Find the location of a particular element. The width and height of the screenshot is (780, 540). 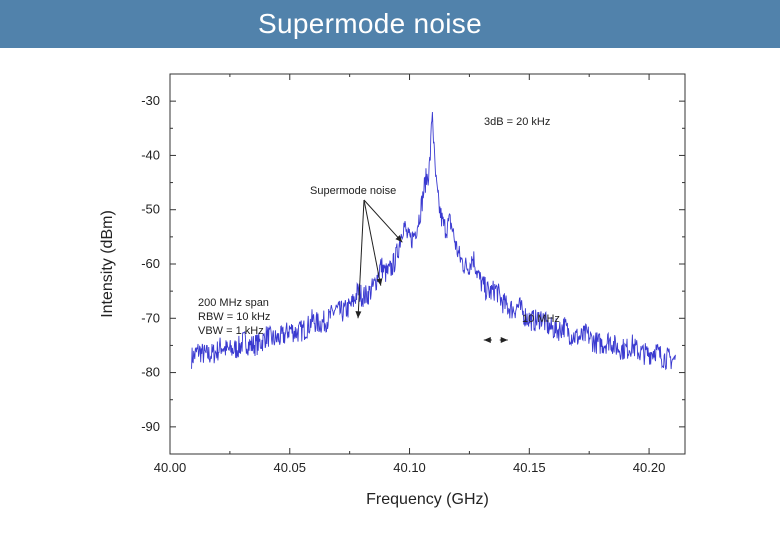

slide-title-bar: Supermode noise is located at coordinates (390, 24).